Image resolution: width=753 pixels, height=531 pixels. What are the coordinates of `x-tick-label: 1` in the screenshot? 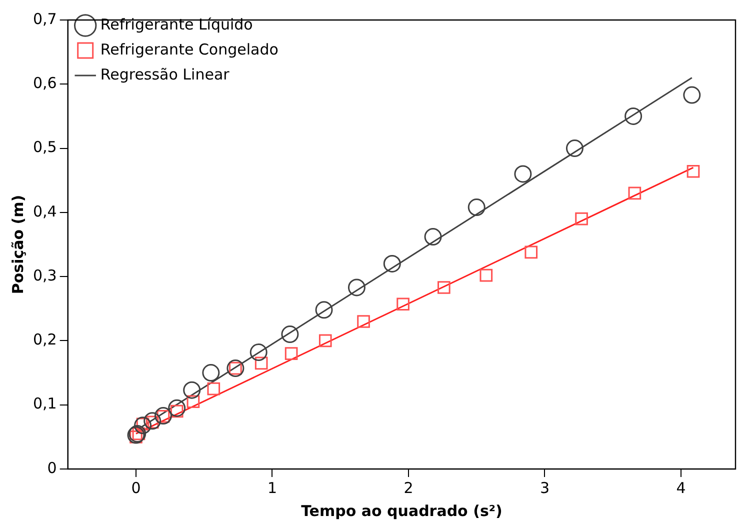 It's located at (272, 487).